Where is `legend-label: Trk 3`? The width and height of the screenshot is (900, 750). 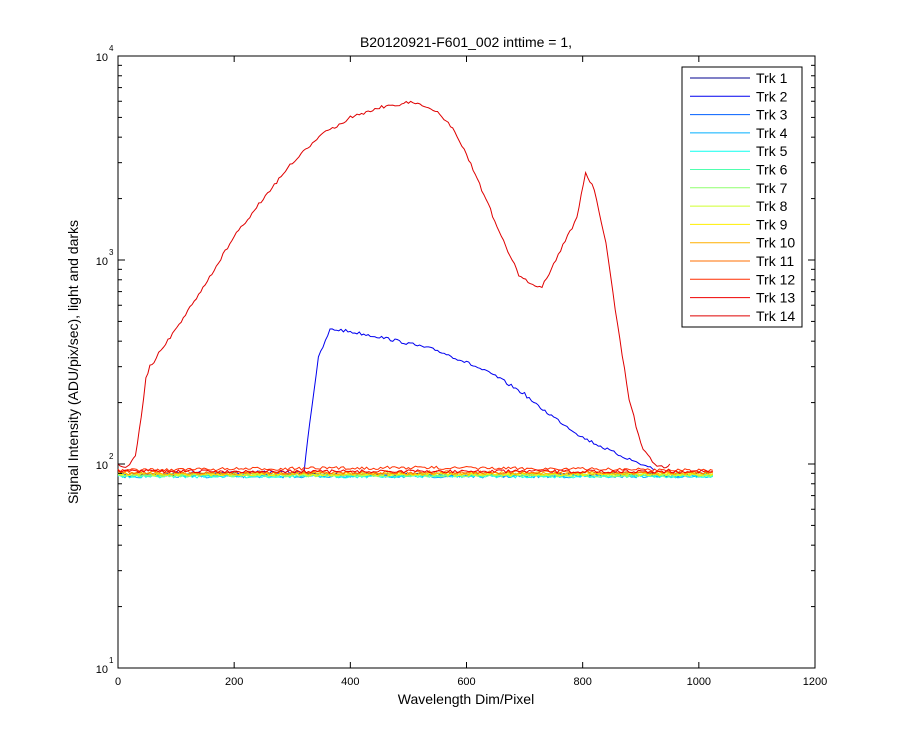
legend-label: Trk 3 is located at coordinates (772, 115).